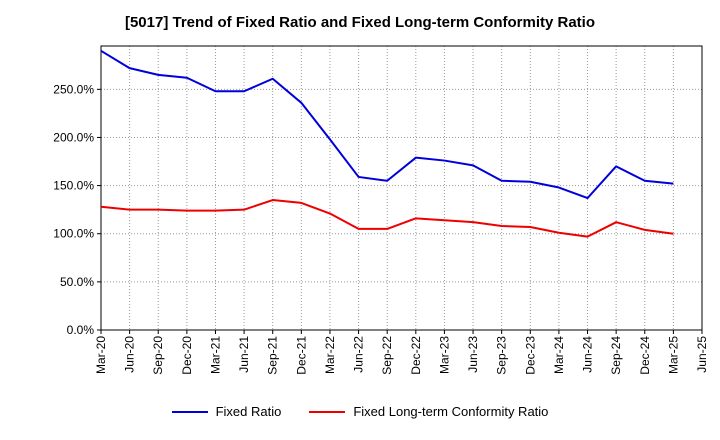  Describe the element at coordinates (451, 411) in the screenshot. I see `legend-label: Fixed Long-term Conformity Ratio` at that location.